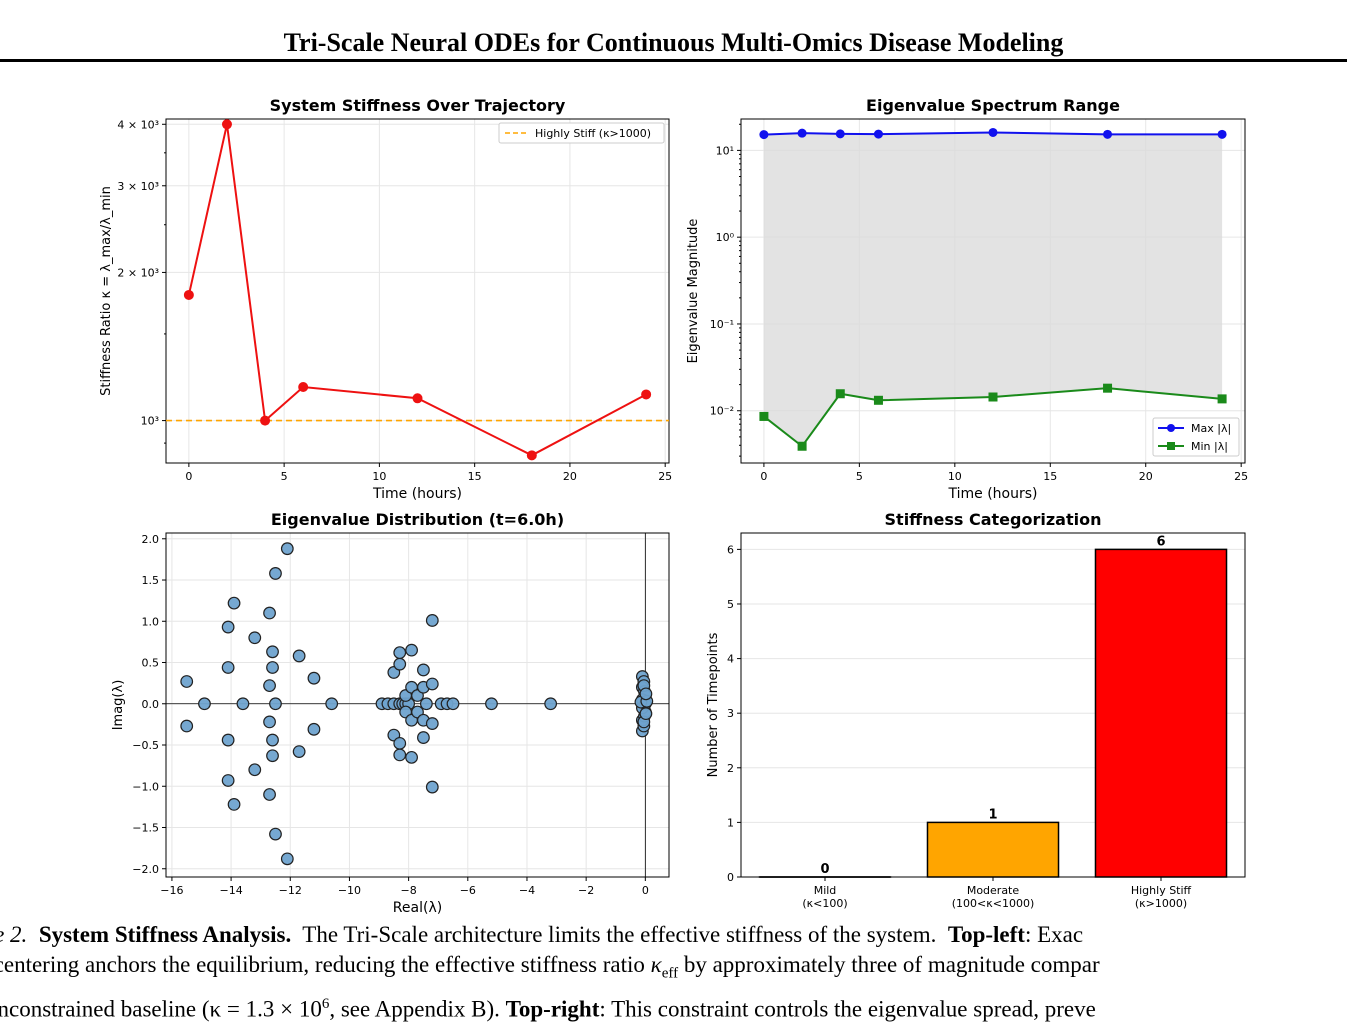 This screenshot has width=1347, height=1024. Describe the element at coordinates (165, 934) in the screenshot. I see `caption-segment: System Stiffness Analysis.` at that location.